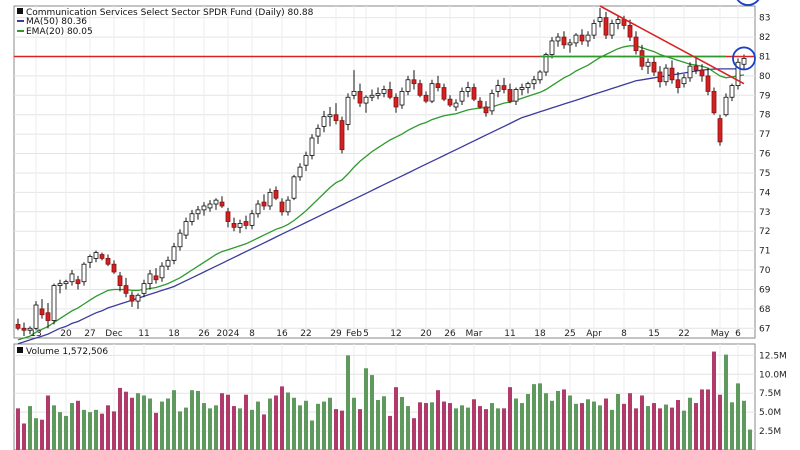 The width and height of the screenshot is (800, 450). I want to click on volume-tick-label: 5.0M, so click(770, 413).